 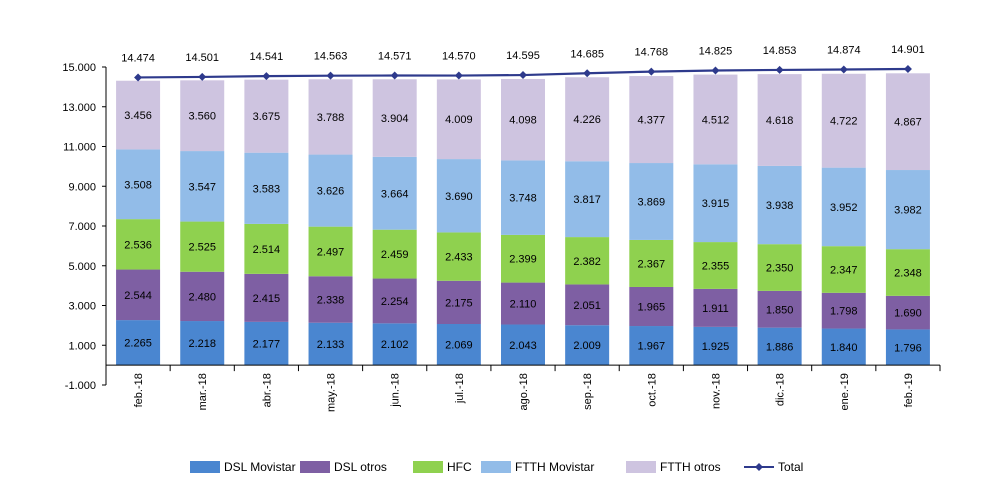 What do you see at coordinates (524, 391) in the screenshot?
I see `x-tick-label: ago.-18` at bounding box center [524, 391].